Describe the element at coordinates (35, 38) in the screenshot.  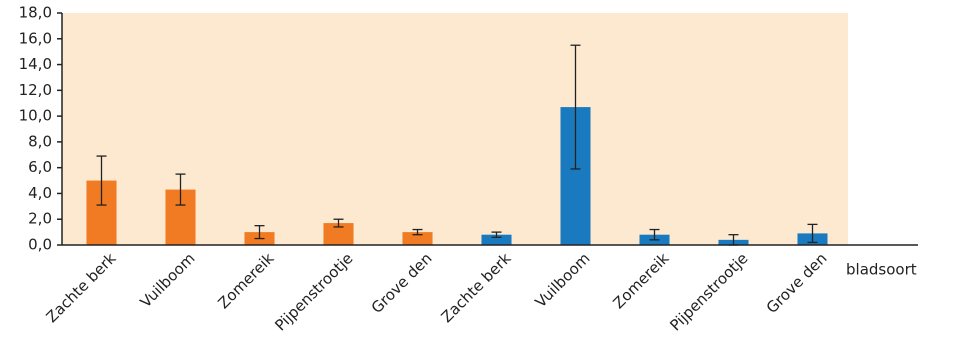
I see `y-tick-label: 16,0` at that location.